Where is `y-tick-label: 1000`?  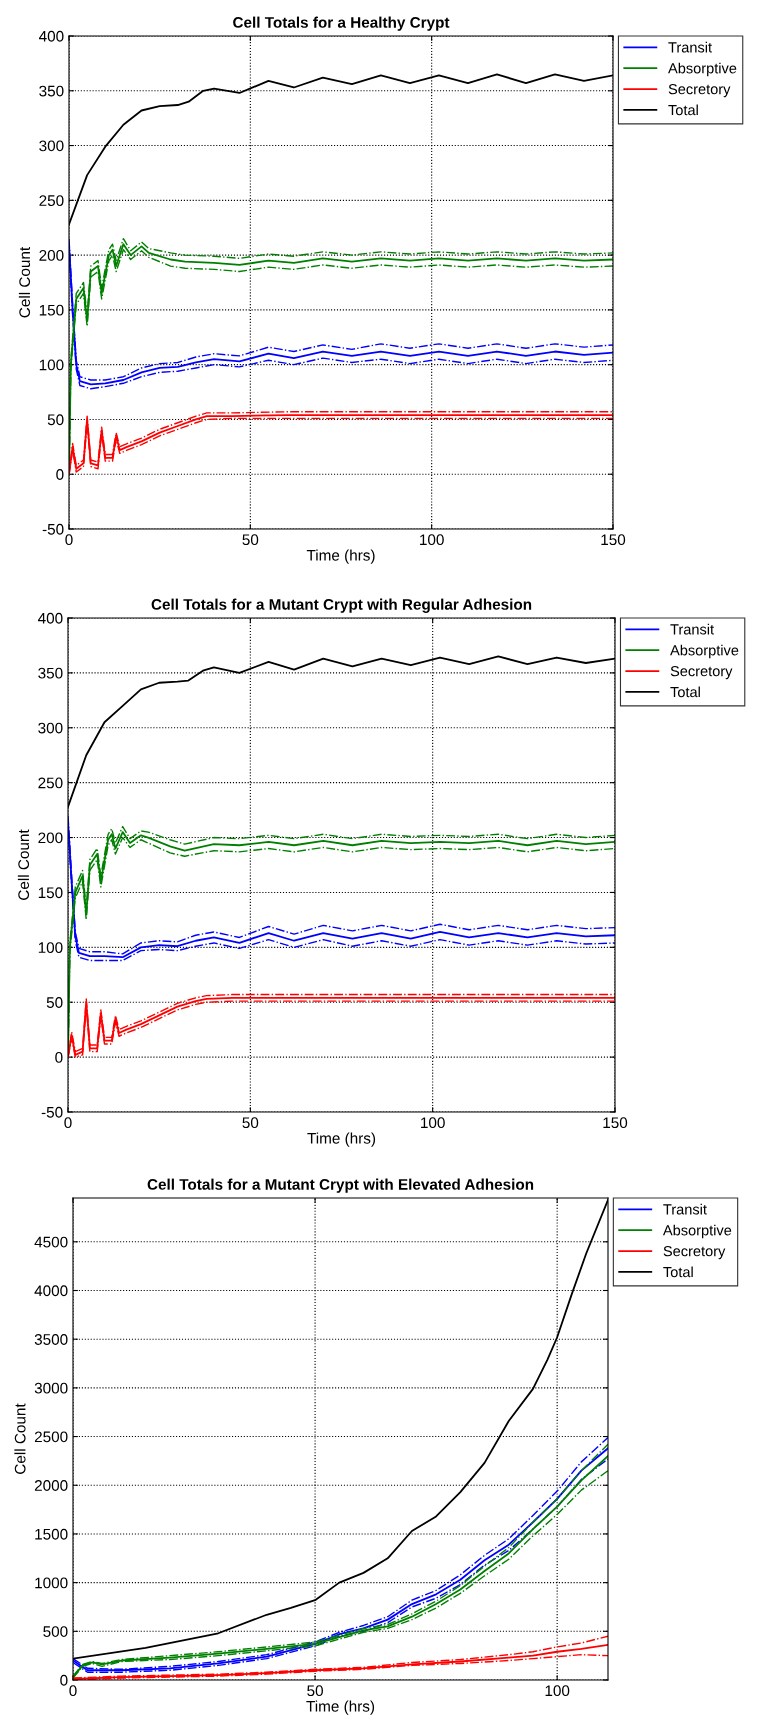
y-tick-label: 1000 is located at coordinates (51, 1583).